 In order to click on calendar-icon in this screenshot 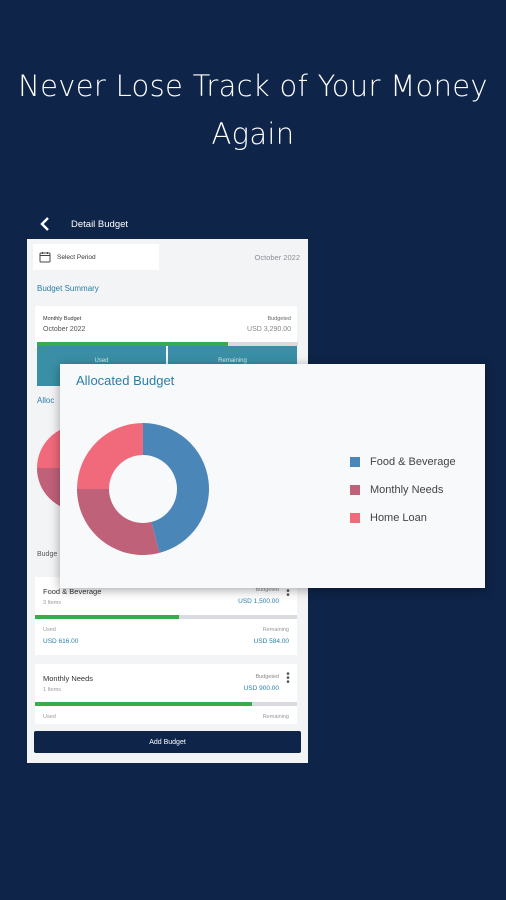, I will do `click(45, 257)`.